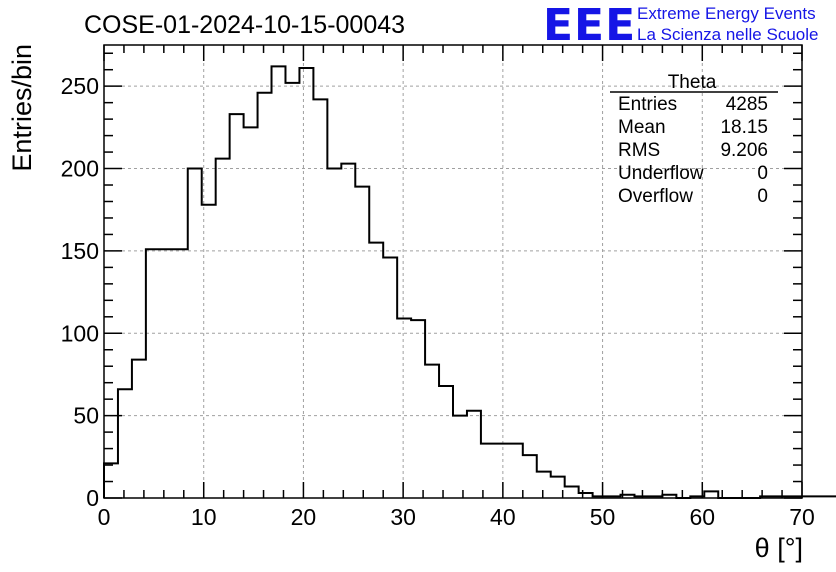 The width and height of the screenshot is (836, 572). I want to click on stats-row-value: 9.206, so click(744, 150).